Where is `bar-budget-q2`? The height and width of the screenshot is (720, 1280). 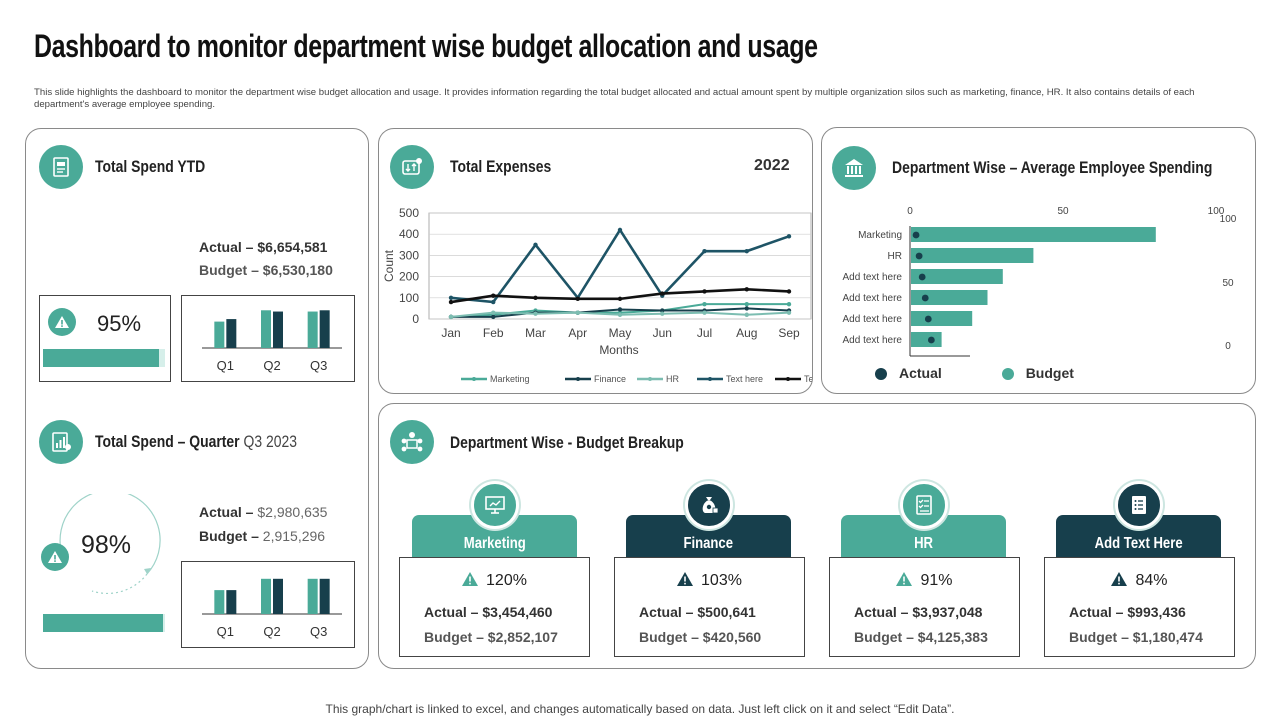
bar-budget-q2 is located at coordinates (266, 329).